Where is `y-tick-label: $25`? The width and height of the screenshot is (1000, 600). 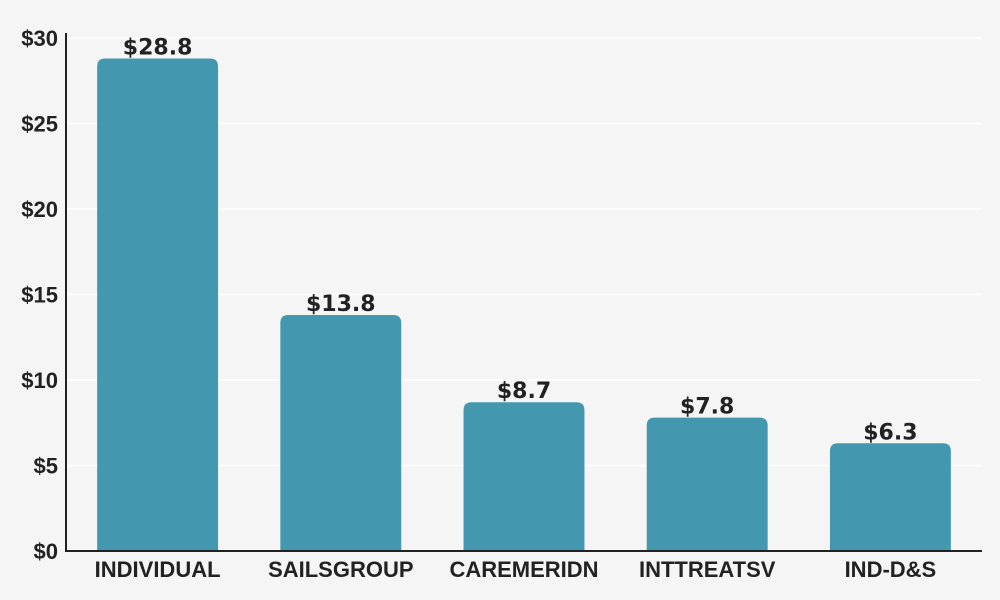
y-tick-label: $25 is located at coordinates (39, 124).